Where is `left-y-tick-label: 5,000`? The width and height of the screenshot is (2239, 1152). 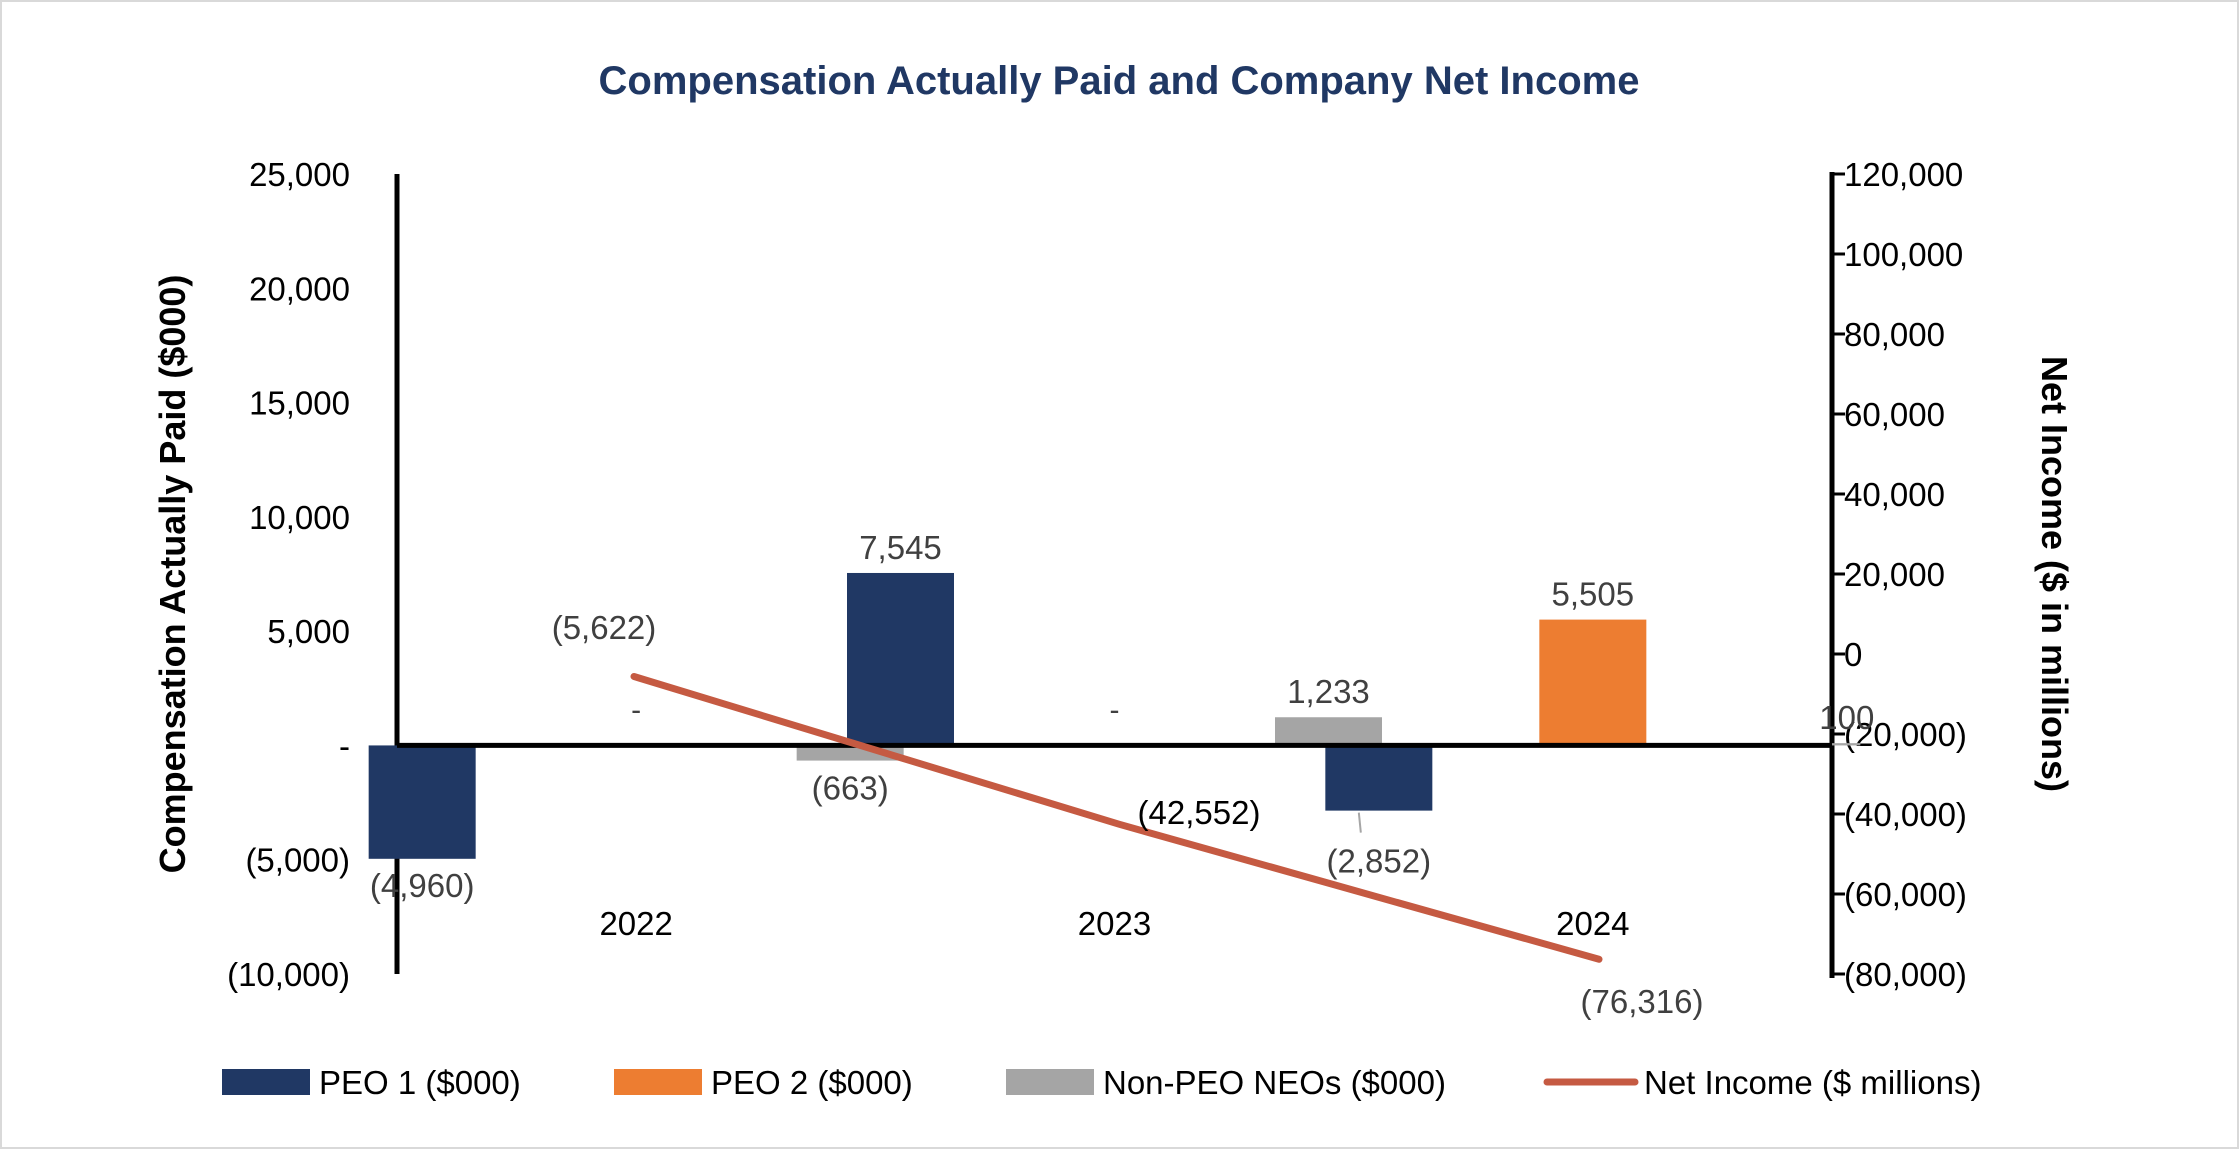 left-y-tick-label: 5,000 is located at coordinates (308, 631).